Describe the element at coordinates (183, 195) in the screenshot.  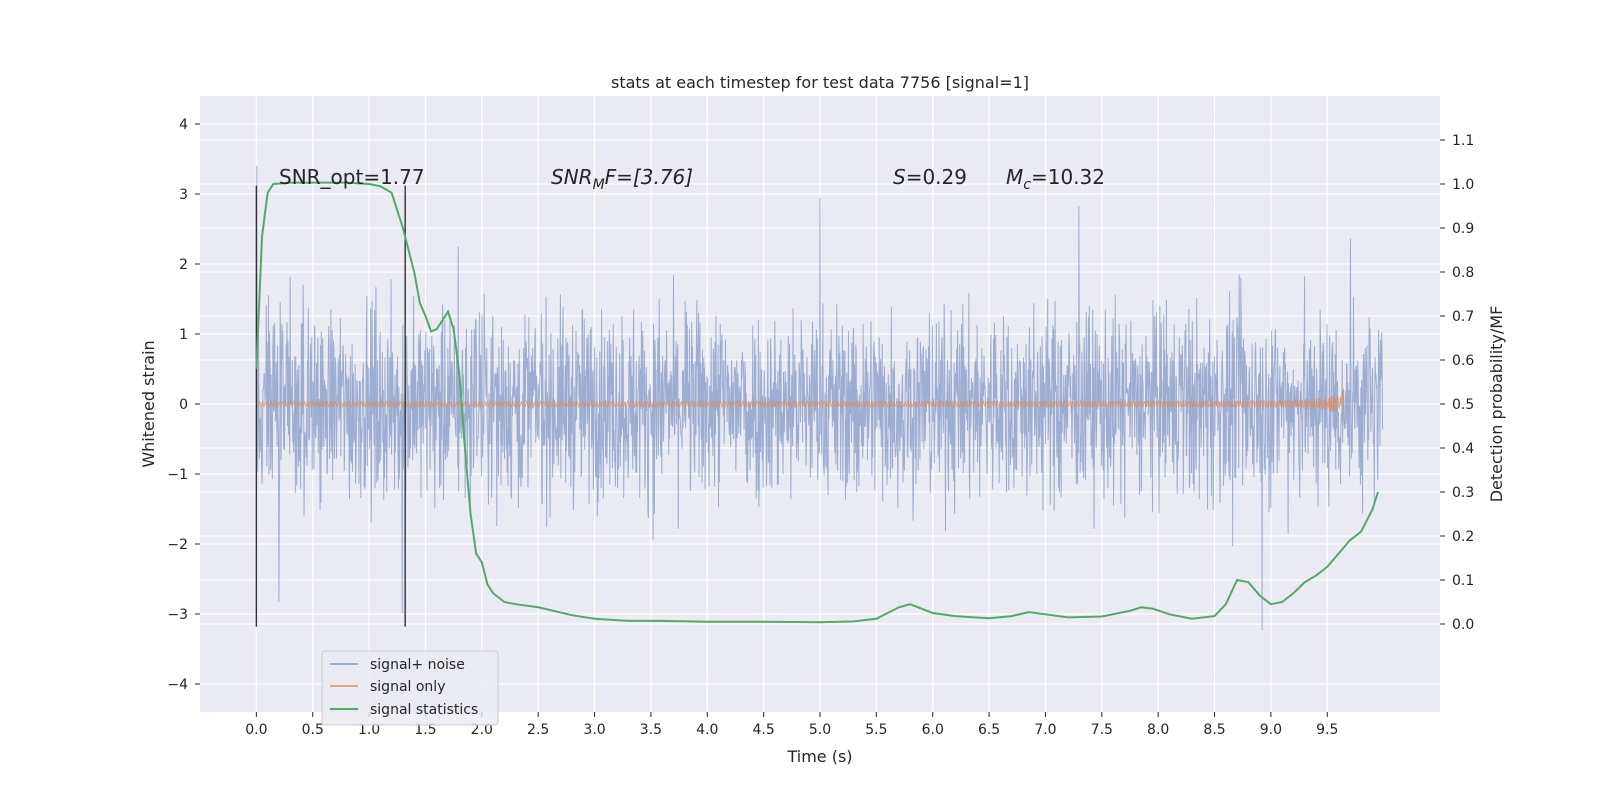
I see `y-tick-label: 3` at that location.